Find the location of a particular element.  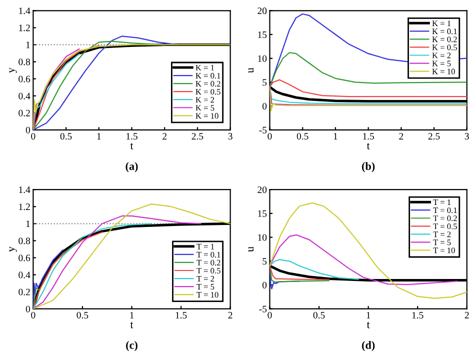

text: (b) is located at coordinates (368, 167).